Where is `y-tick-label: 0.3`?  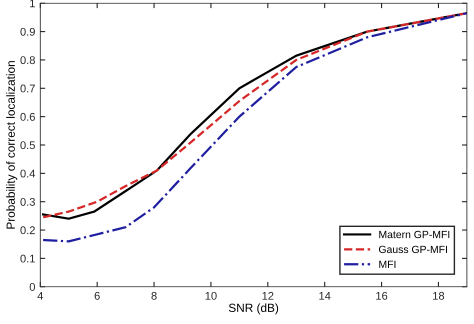
y-tick-label: 0.3 is located at coordinates (27, 202).